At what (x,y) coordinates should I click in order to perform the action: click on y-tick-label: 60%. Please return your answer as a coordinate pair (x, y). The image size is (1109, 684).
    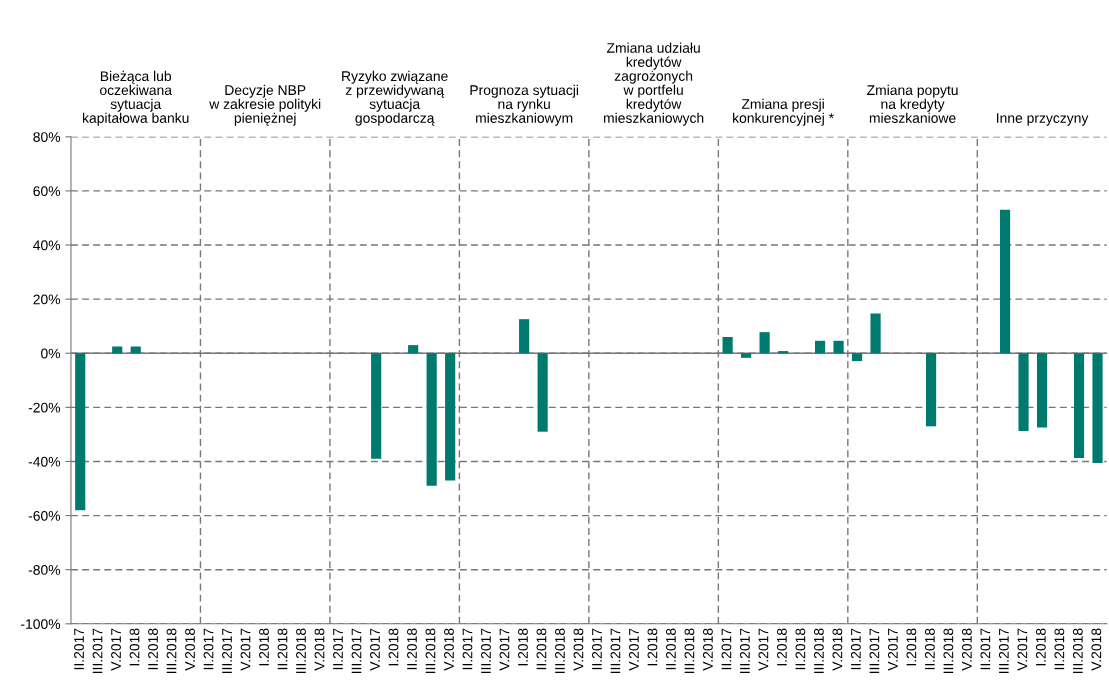
    Looking at the image, I should click on (47, 191).